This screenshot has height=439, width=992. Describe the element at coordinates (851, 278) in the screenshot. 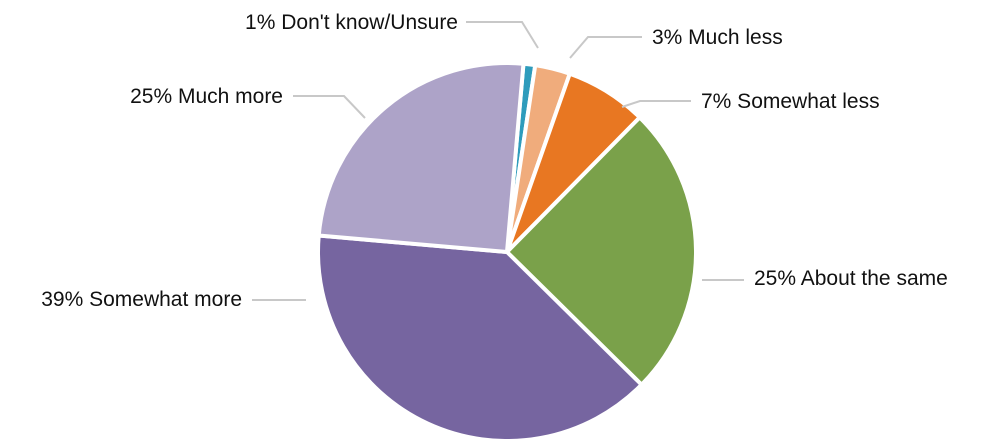

I see `slice-label-about-the-same: 25% About the same` at that location.